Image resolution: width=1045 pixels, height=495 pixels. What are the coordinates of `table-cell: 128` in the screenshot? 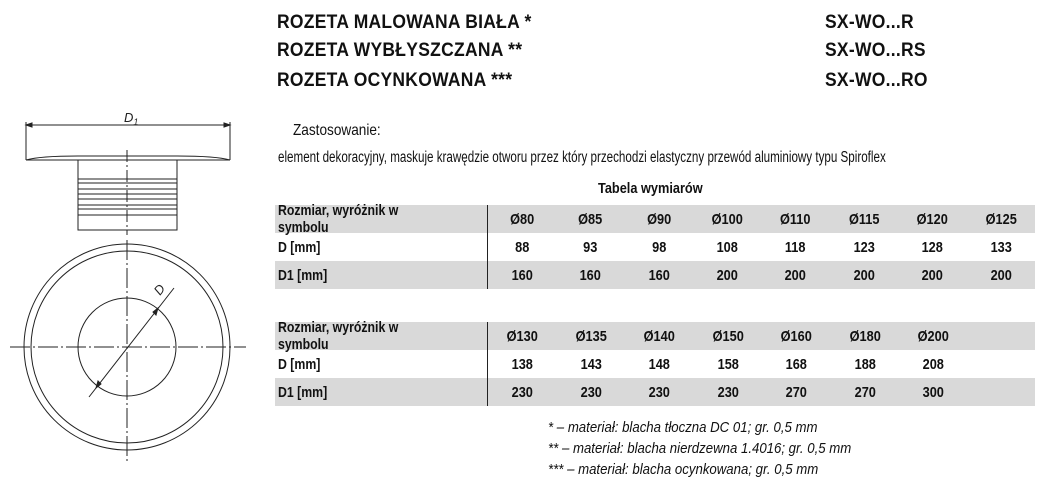 It's located at (932, 247).